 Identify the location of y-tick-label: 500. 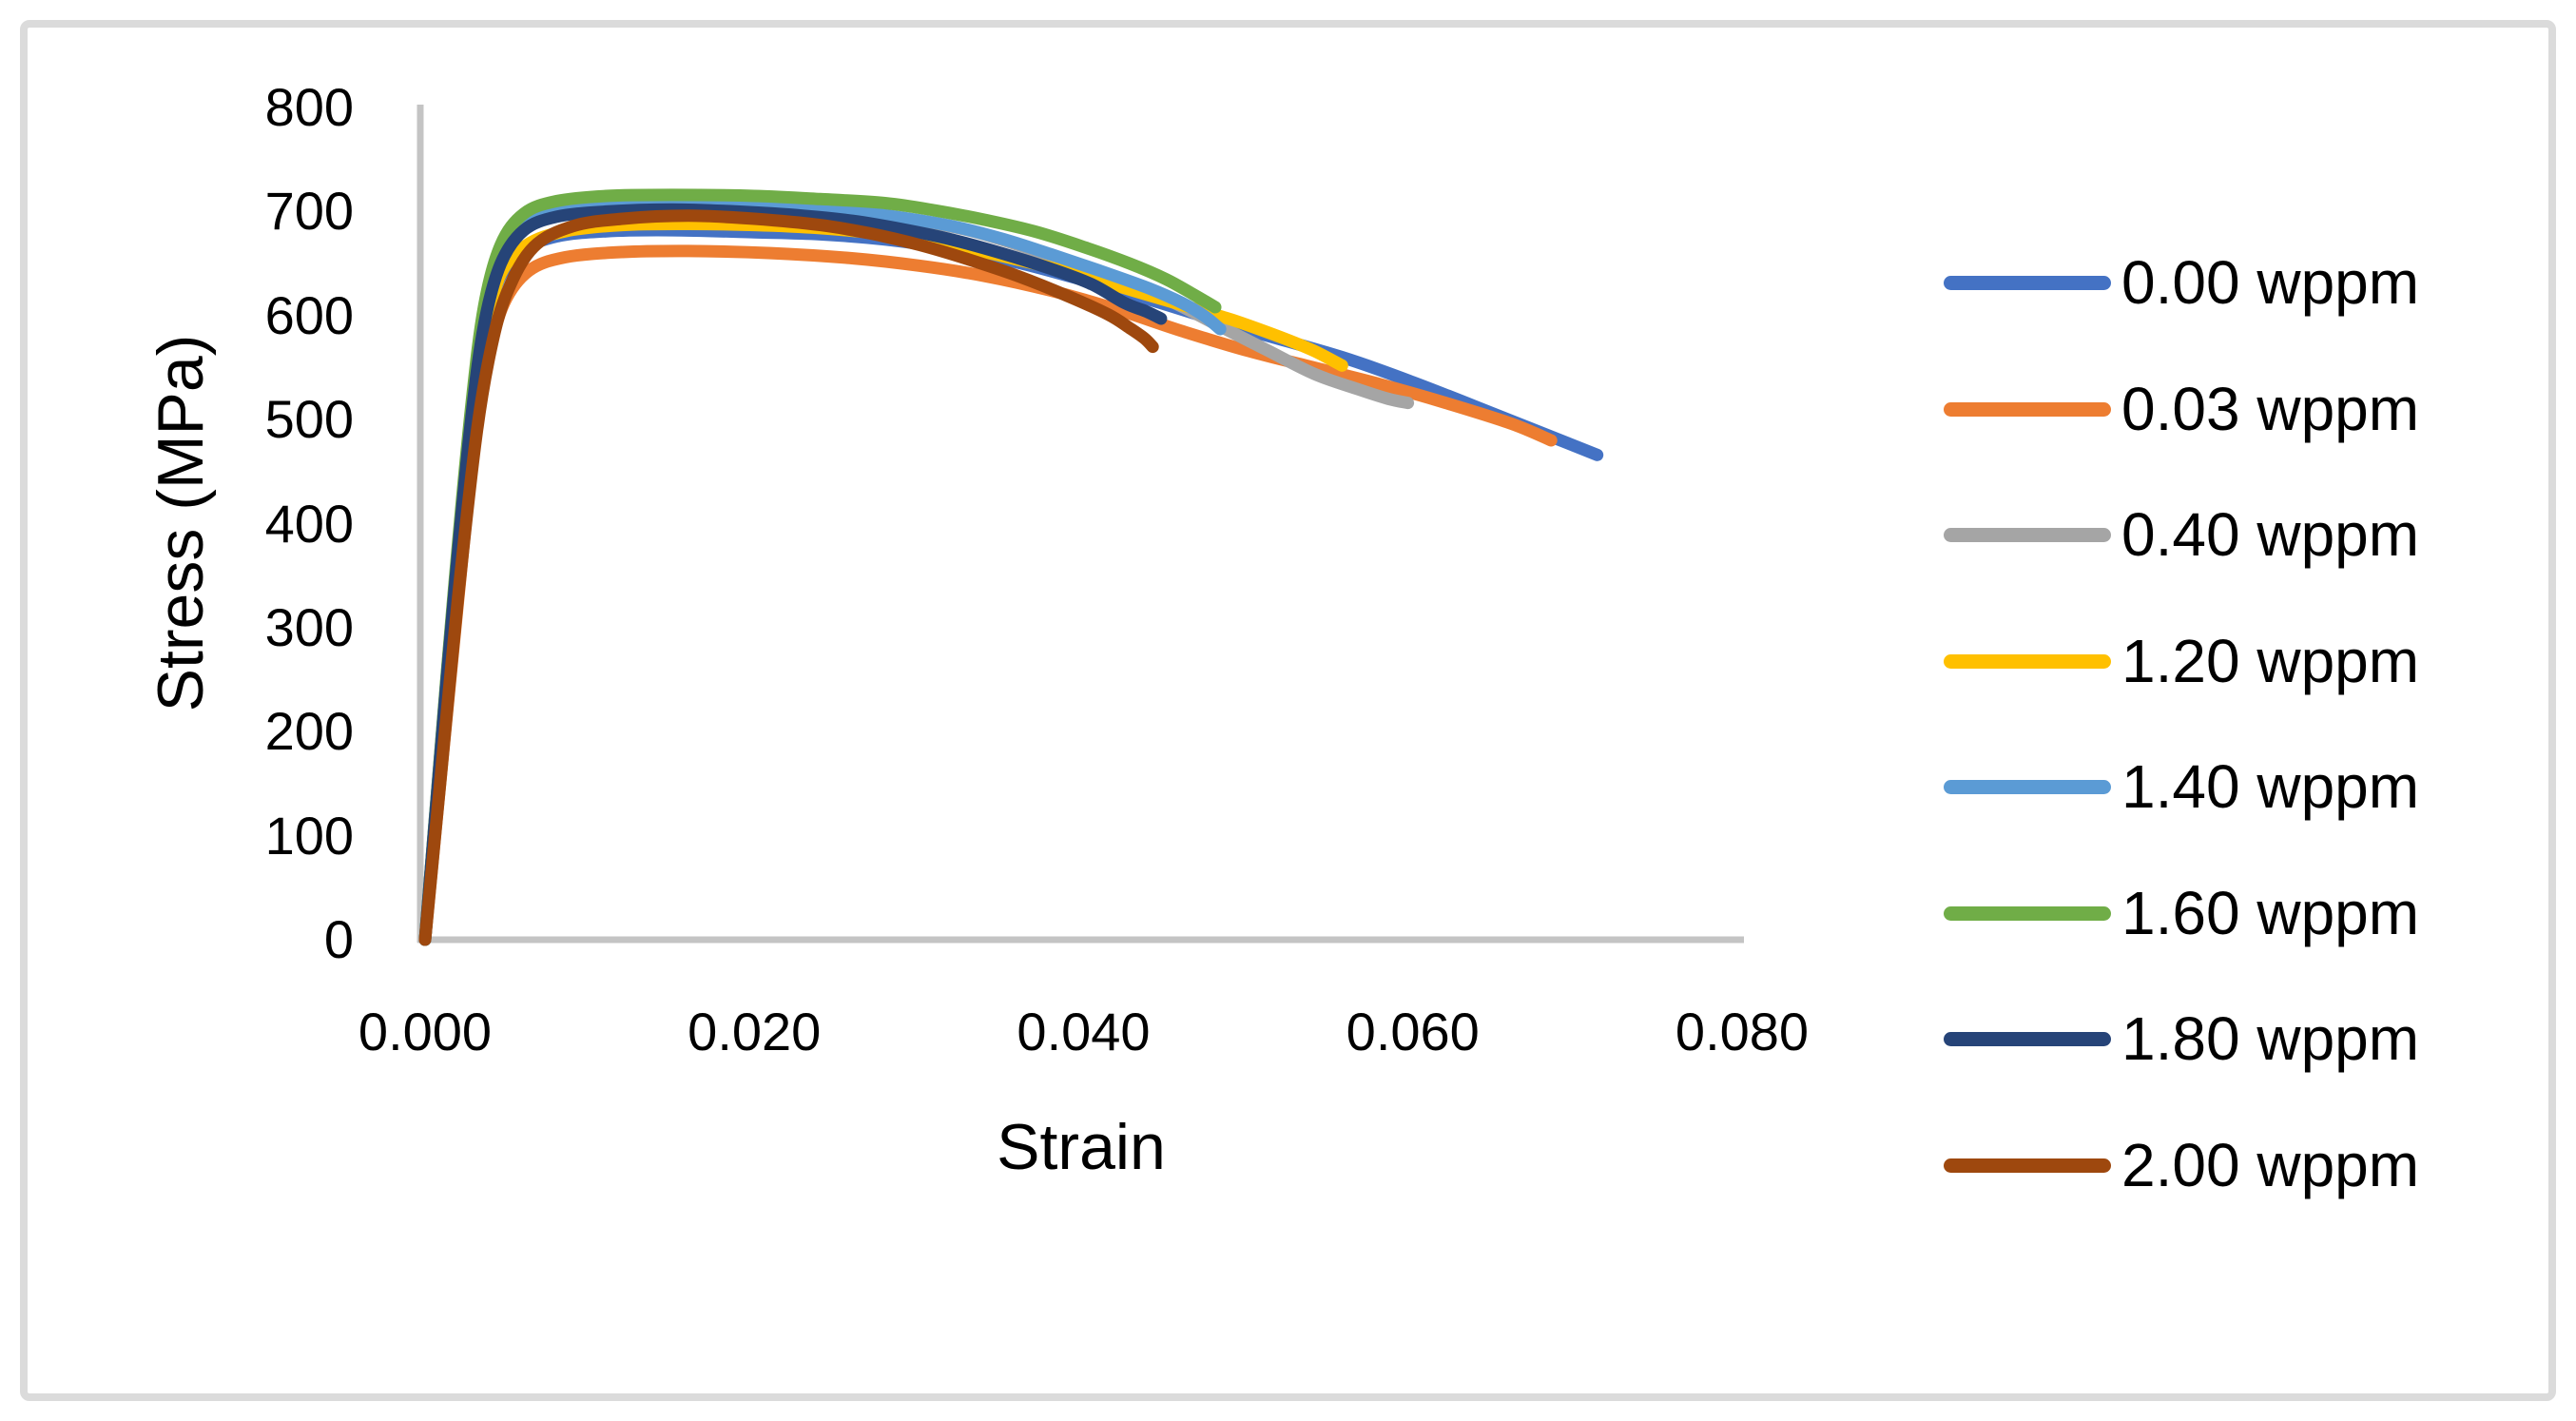
(309, 419).